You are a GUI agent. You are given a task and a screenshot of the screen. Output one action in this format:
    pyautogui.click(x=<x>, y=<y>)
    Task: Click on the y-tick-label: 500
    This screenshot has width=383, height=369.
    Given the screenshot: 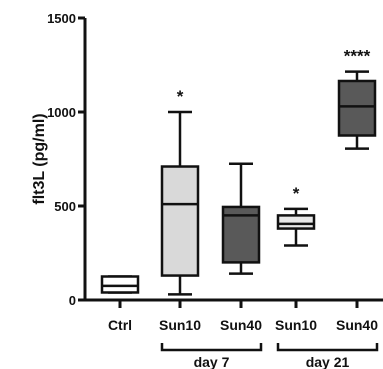 What is the action you would take?
    pyautogui.click(x=65, y=206)
    